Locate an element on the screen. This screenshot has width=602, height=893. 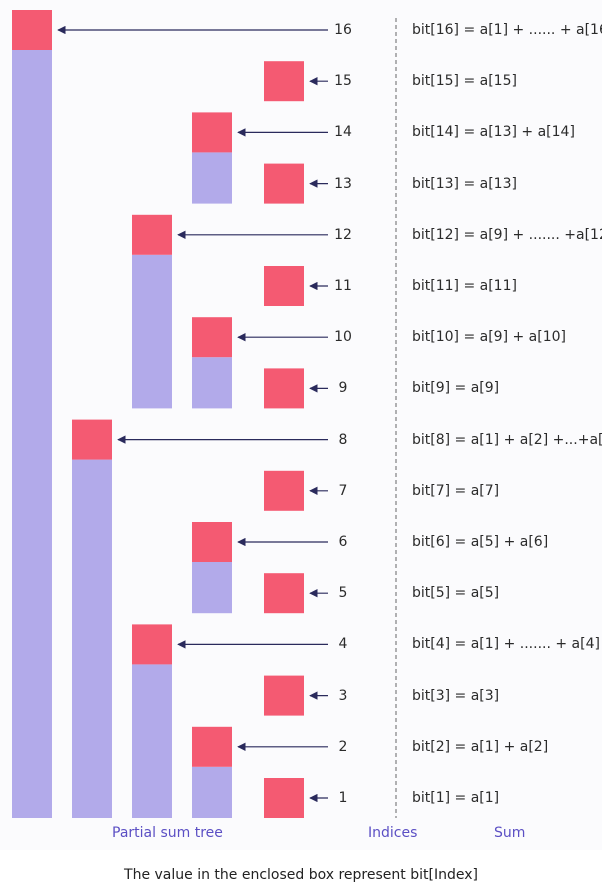
index-label-10: 10 is located at coordinates (343, 337).